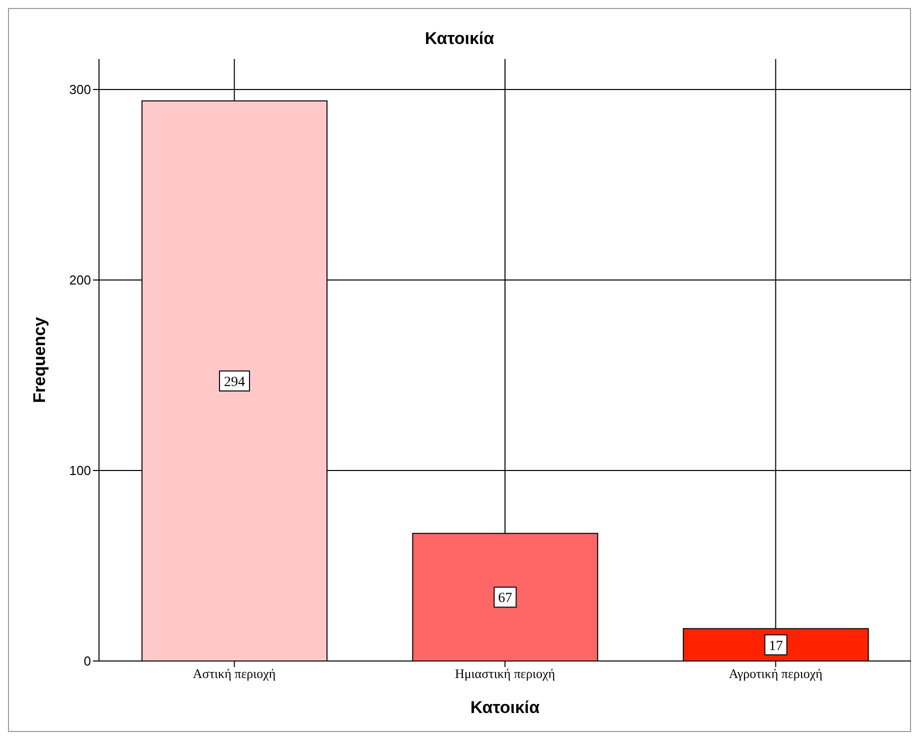 The height and width of the screenshot is (740, 919). I want to click on data-label: 17, so click(775, 646).